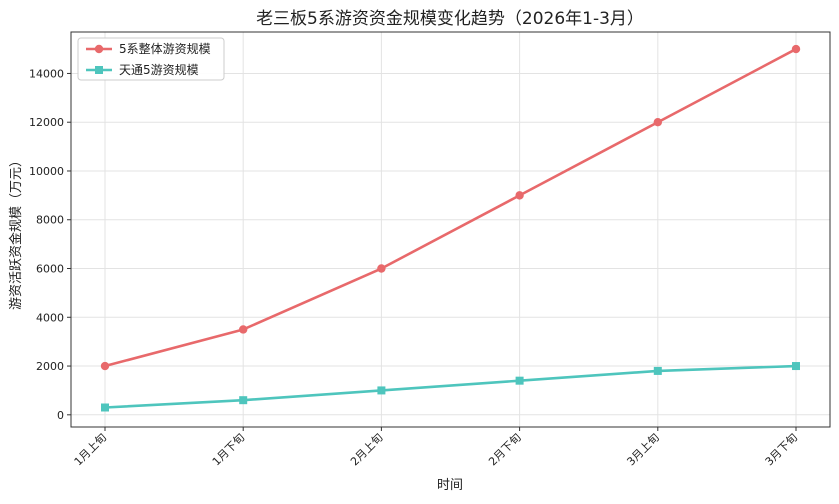 This screenshot has height=504, width=839. I want to click on x-tick-label: 1月上旬, so click(90, 449).